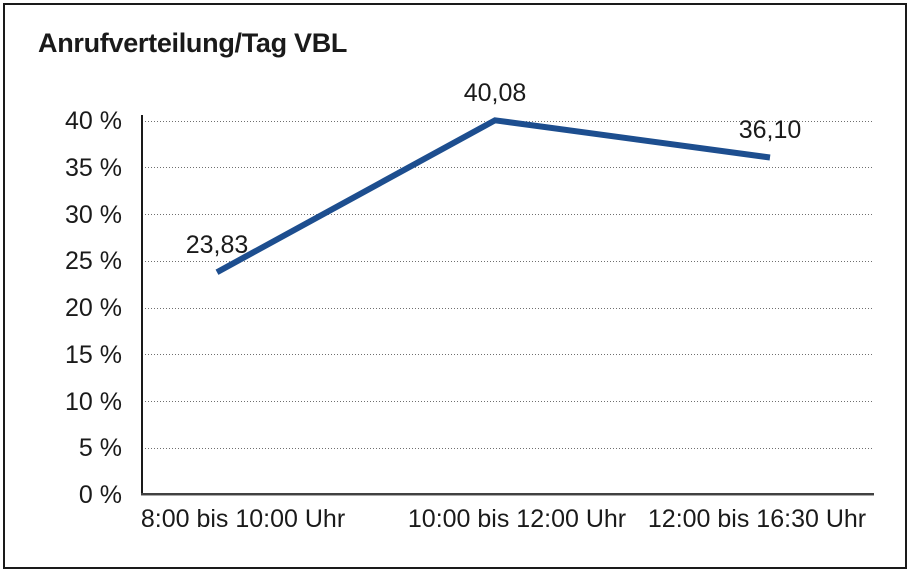 This screenshot has height=576, width=915. Describe the element at coordinates (517, 519) in the screenshot. I see `x-tick-label: 10:00 bis 12:00 Uhr` at that location.